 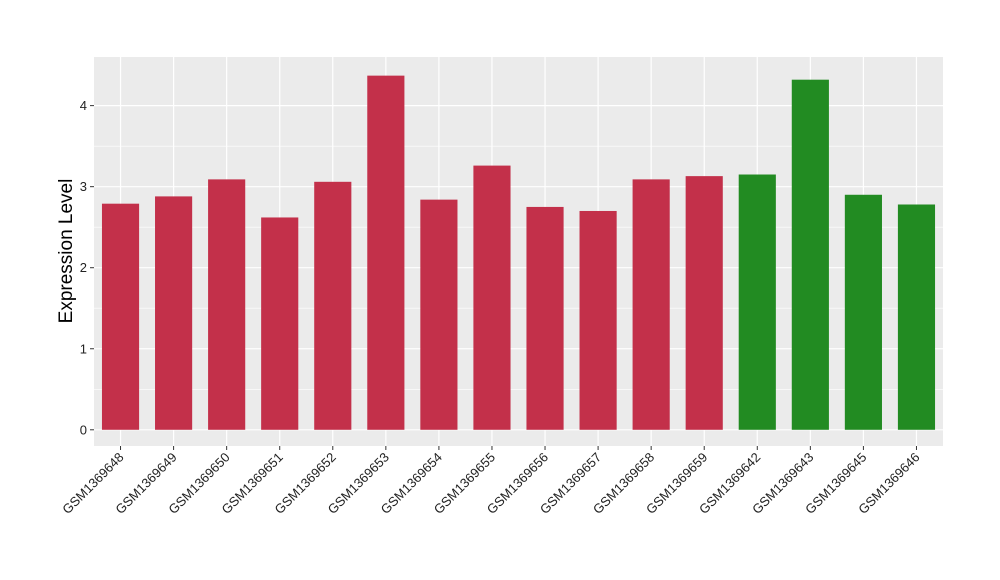 I want to click on bar-GSM1369651, so click(x=280, y=323).